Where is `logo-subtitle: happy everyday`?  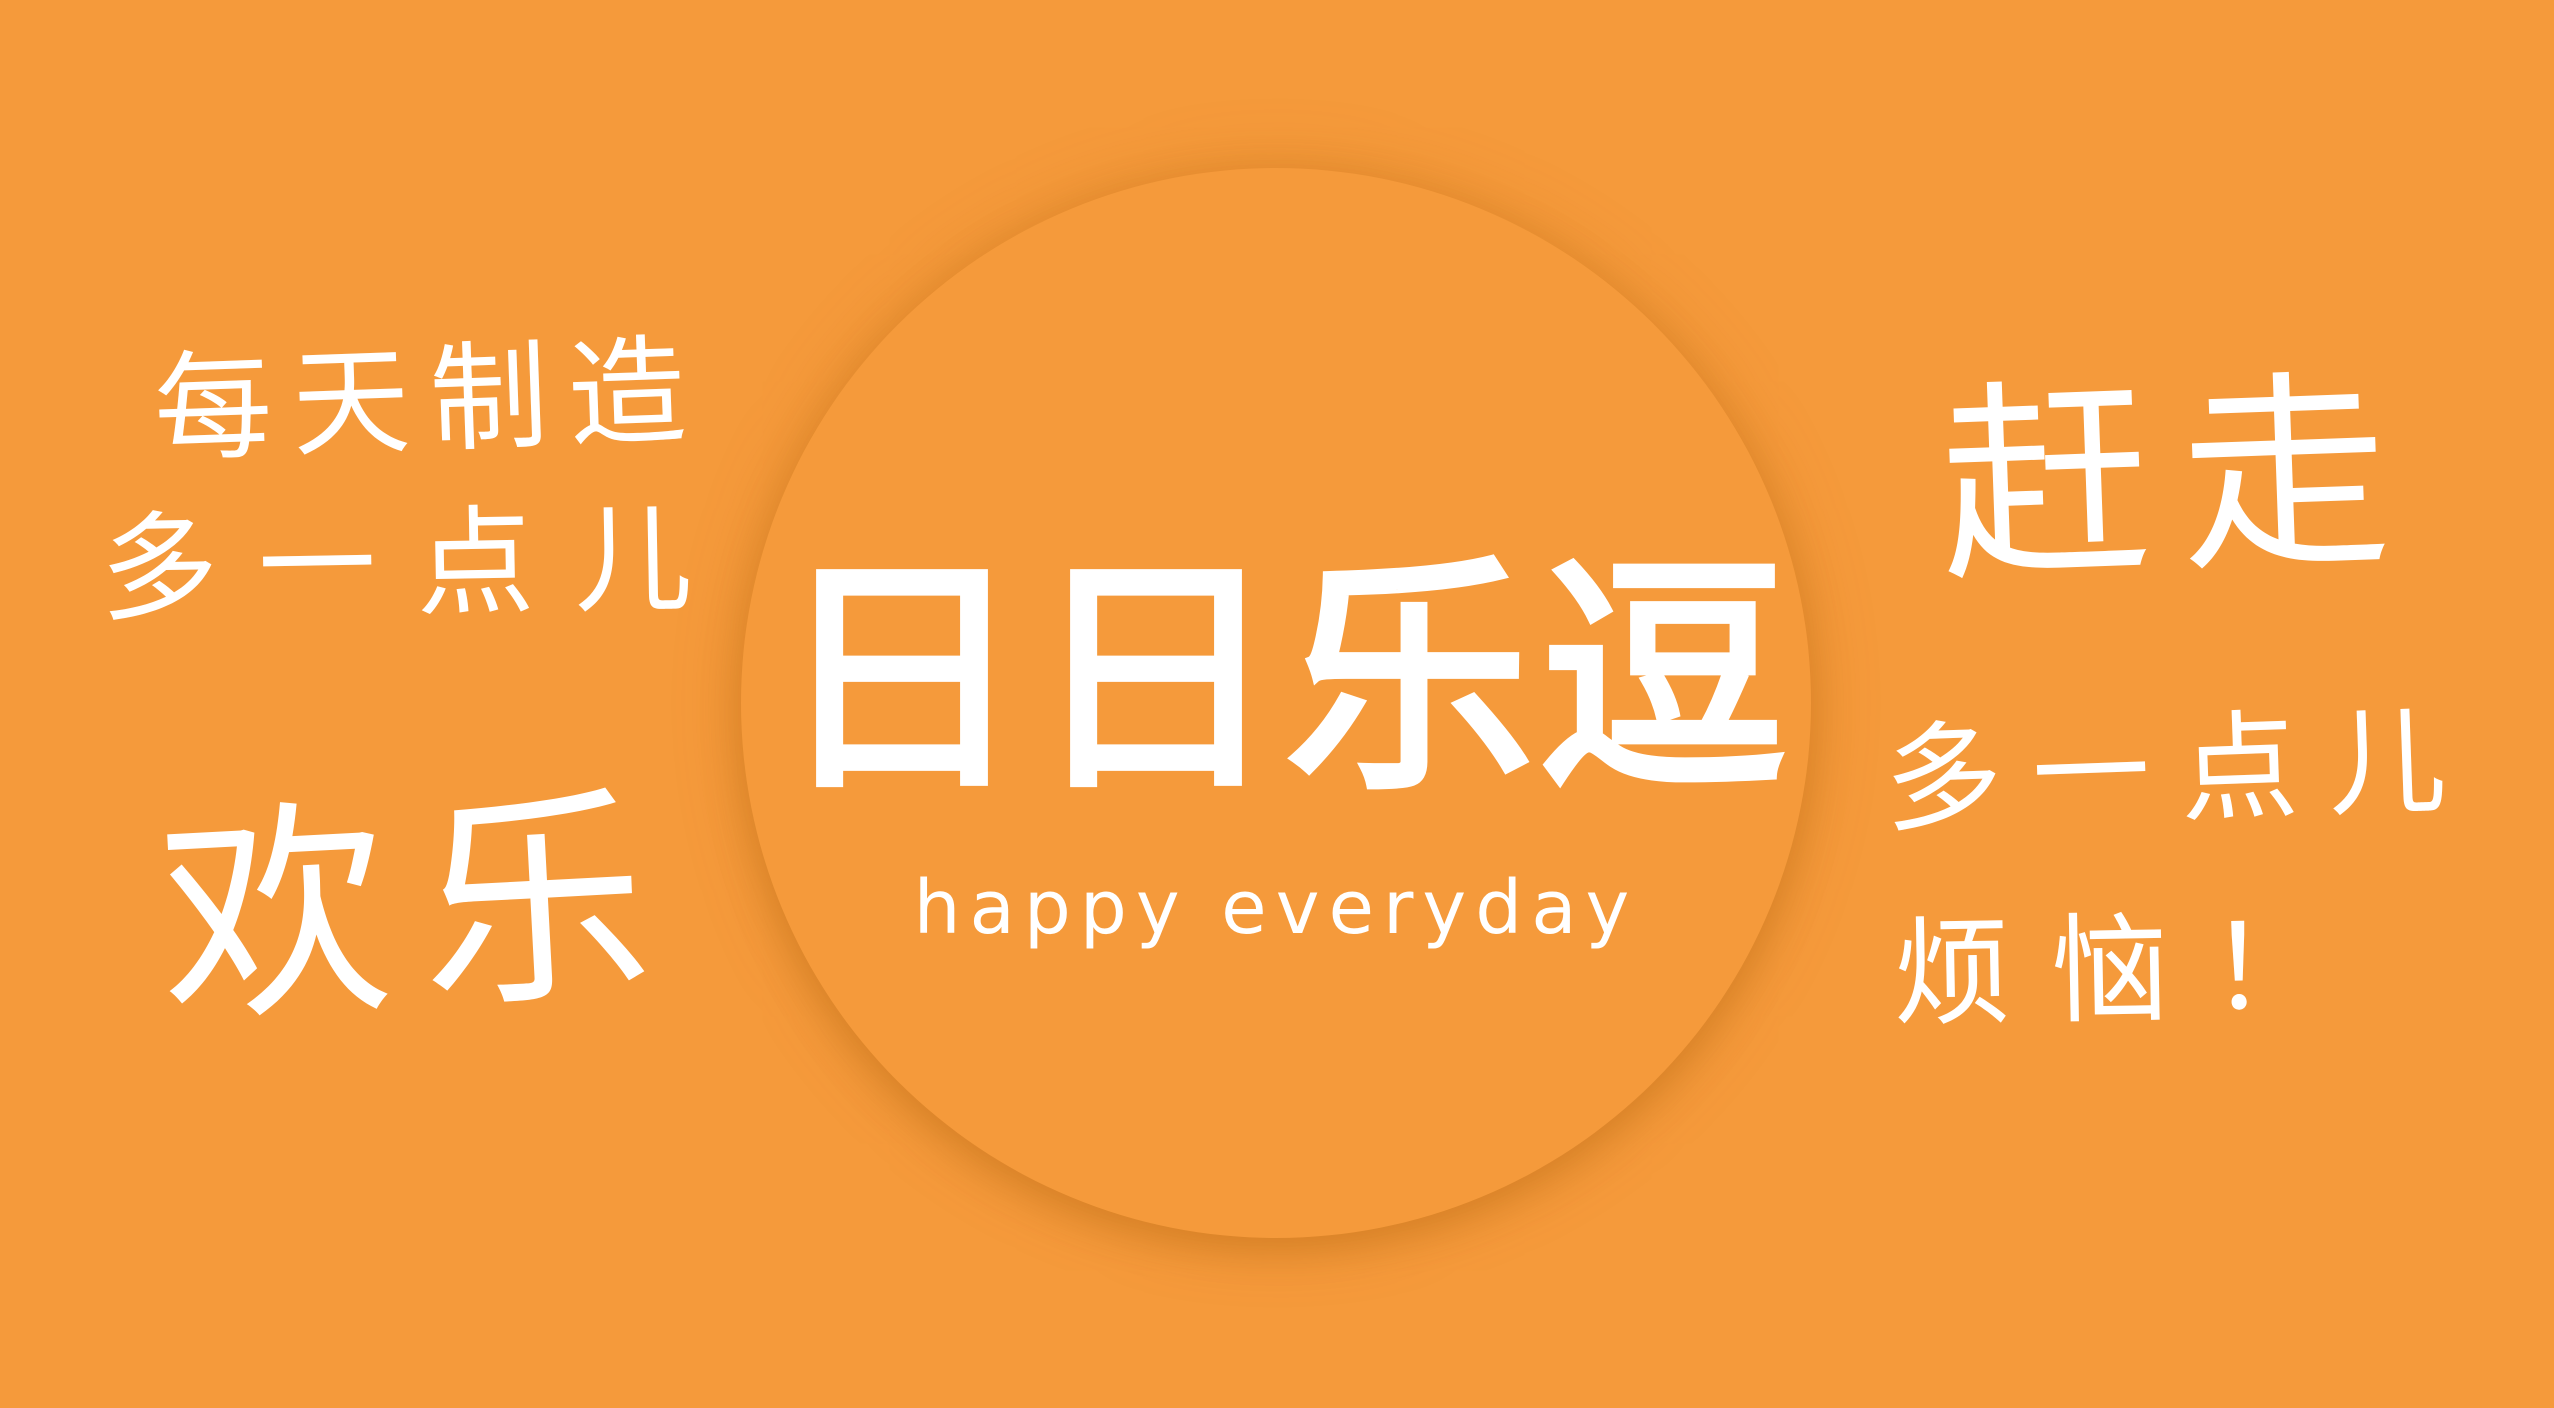 logo-subtitle: happy everyday is located at coordinates (1276, 908).